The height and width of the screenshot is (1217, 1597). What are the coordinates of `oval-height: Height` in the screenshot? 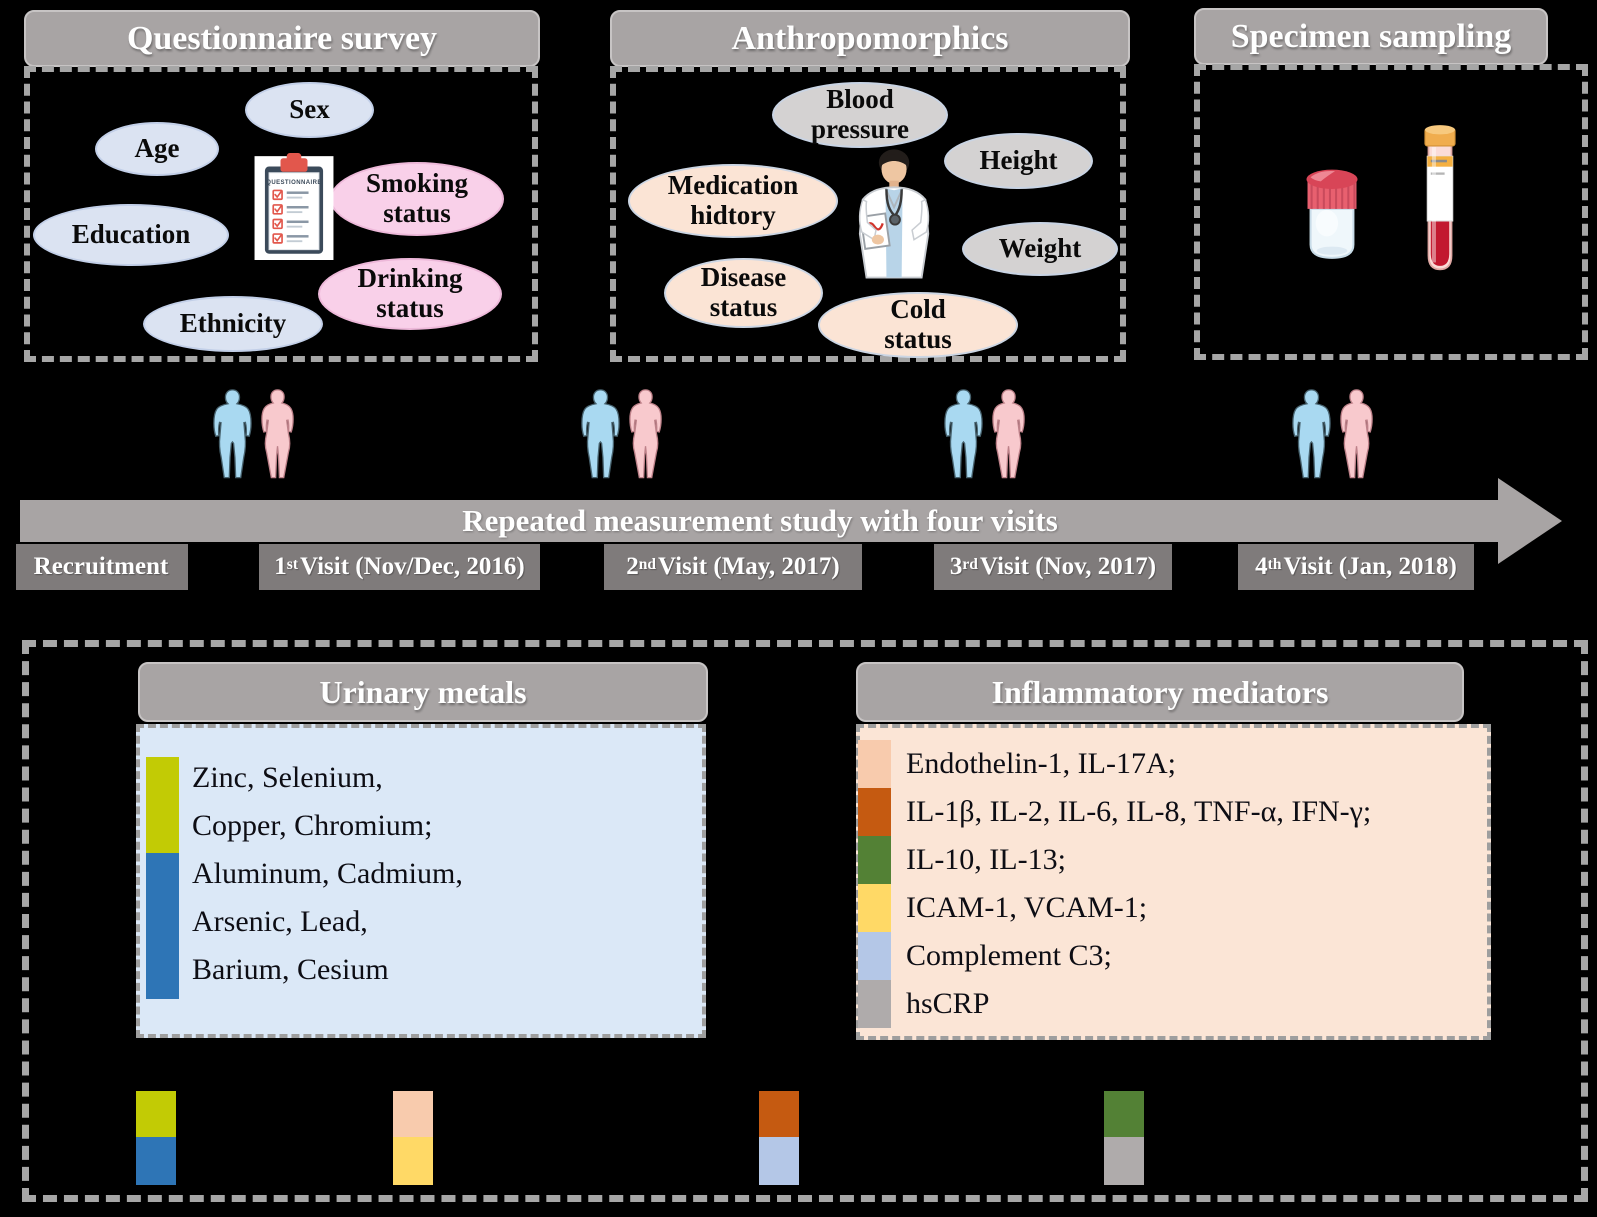 It's located at (1018, 161).